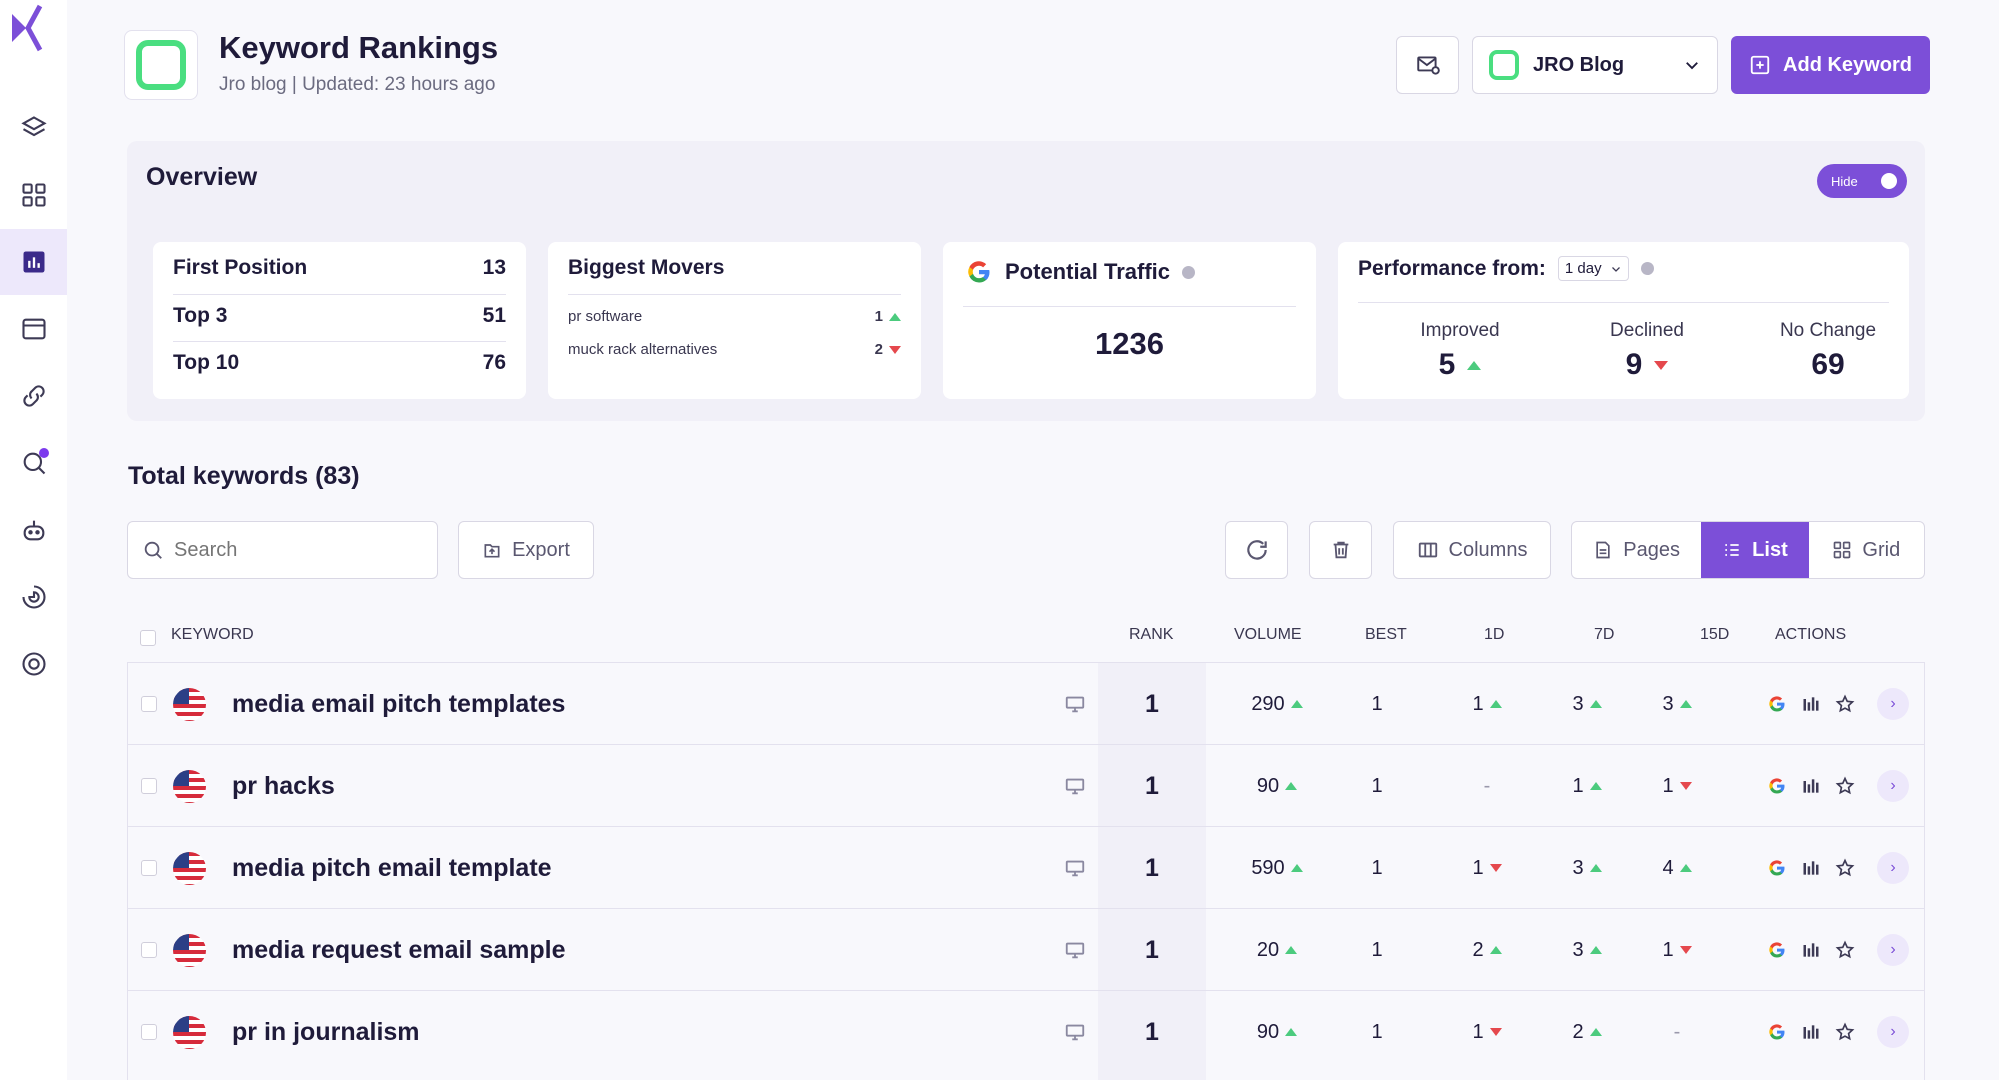 This screenshot has height=1080, width=1999. I want to click on nav-search, so click(33, 463).